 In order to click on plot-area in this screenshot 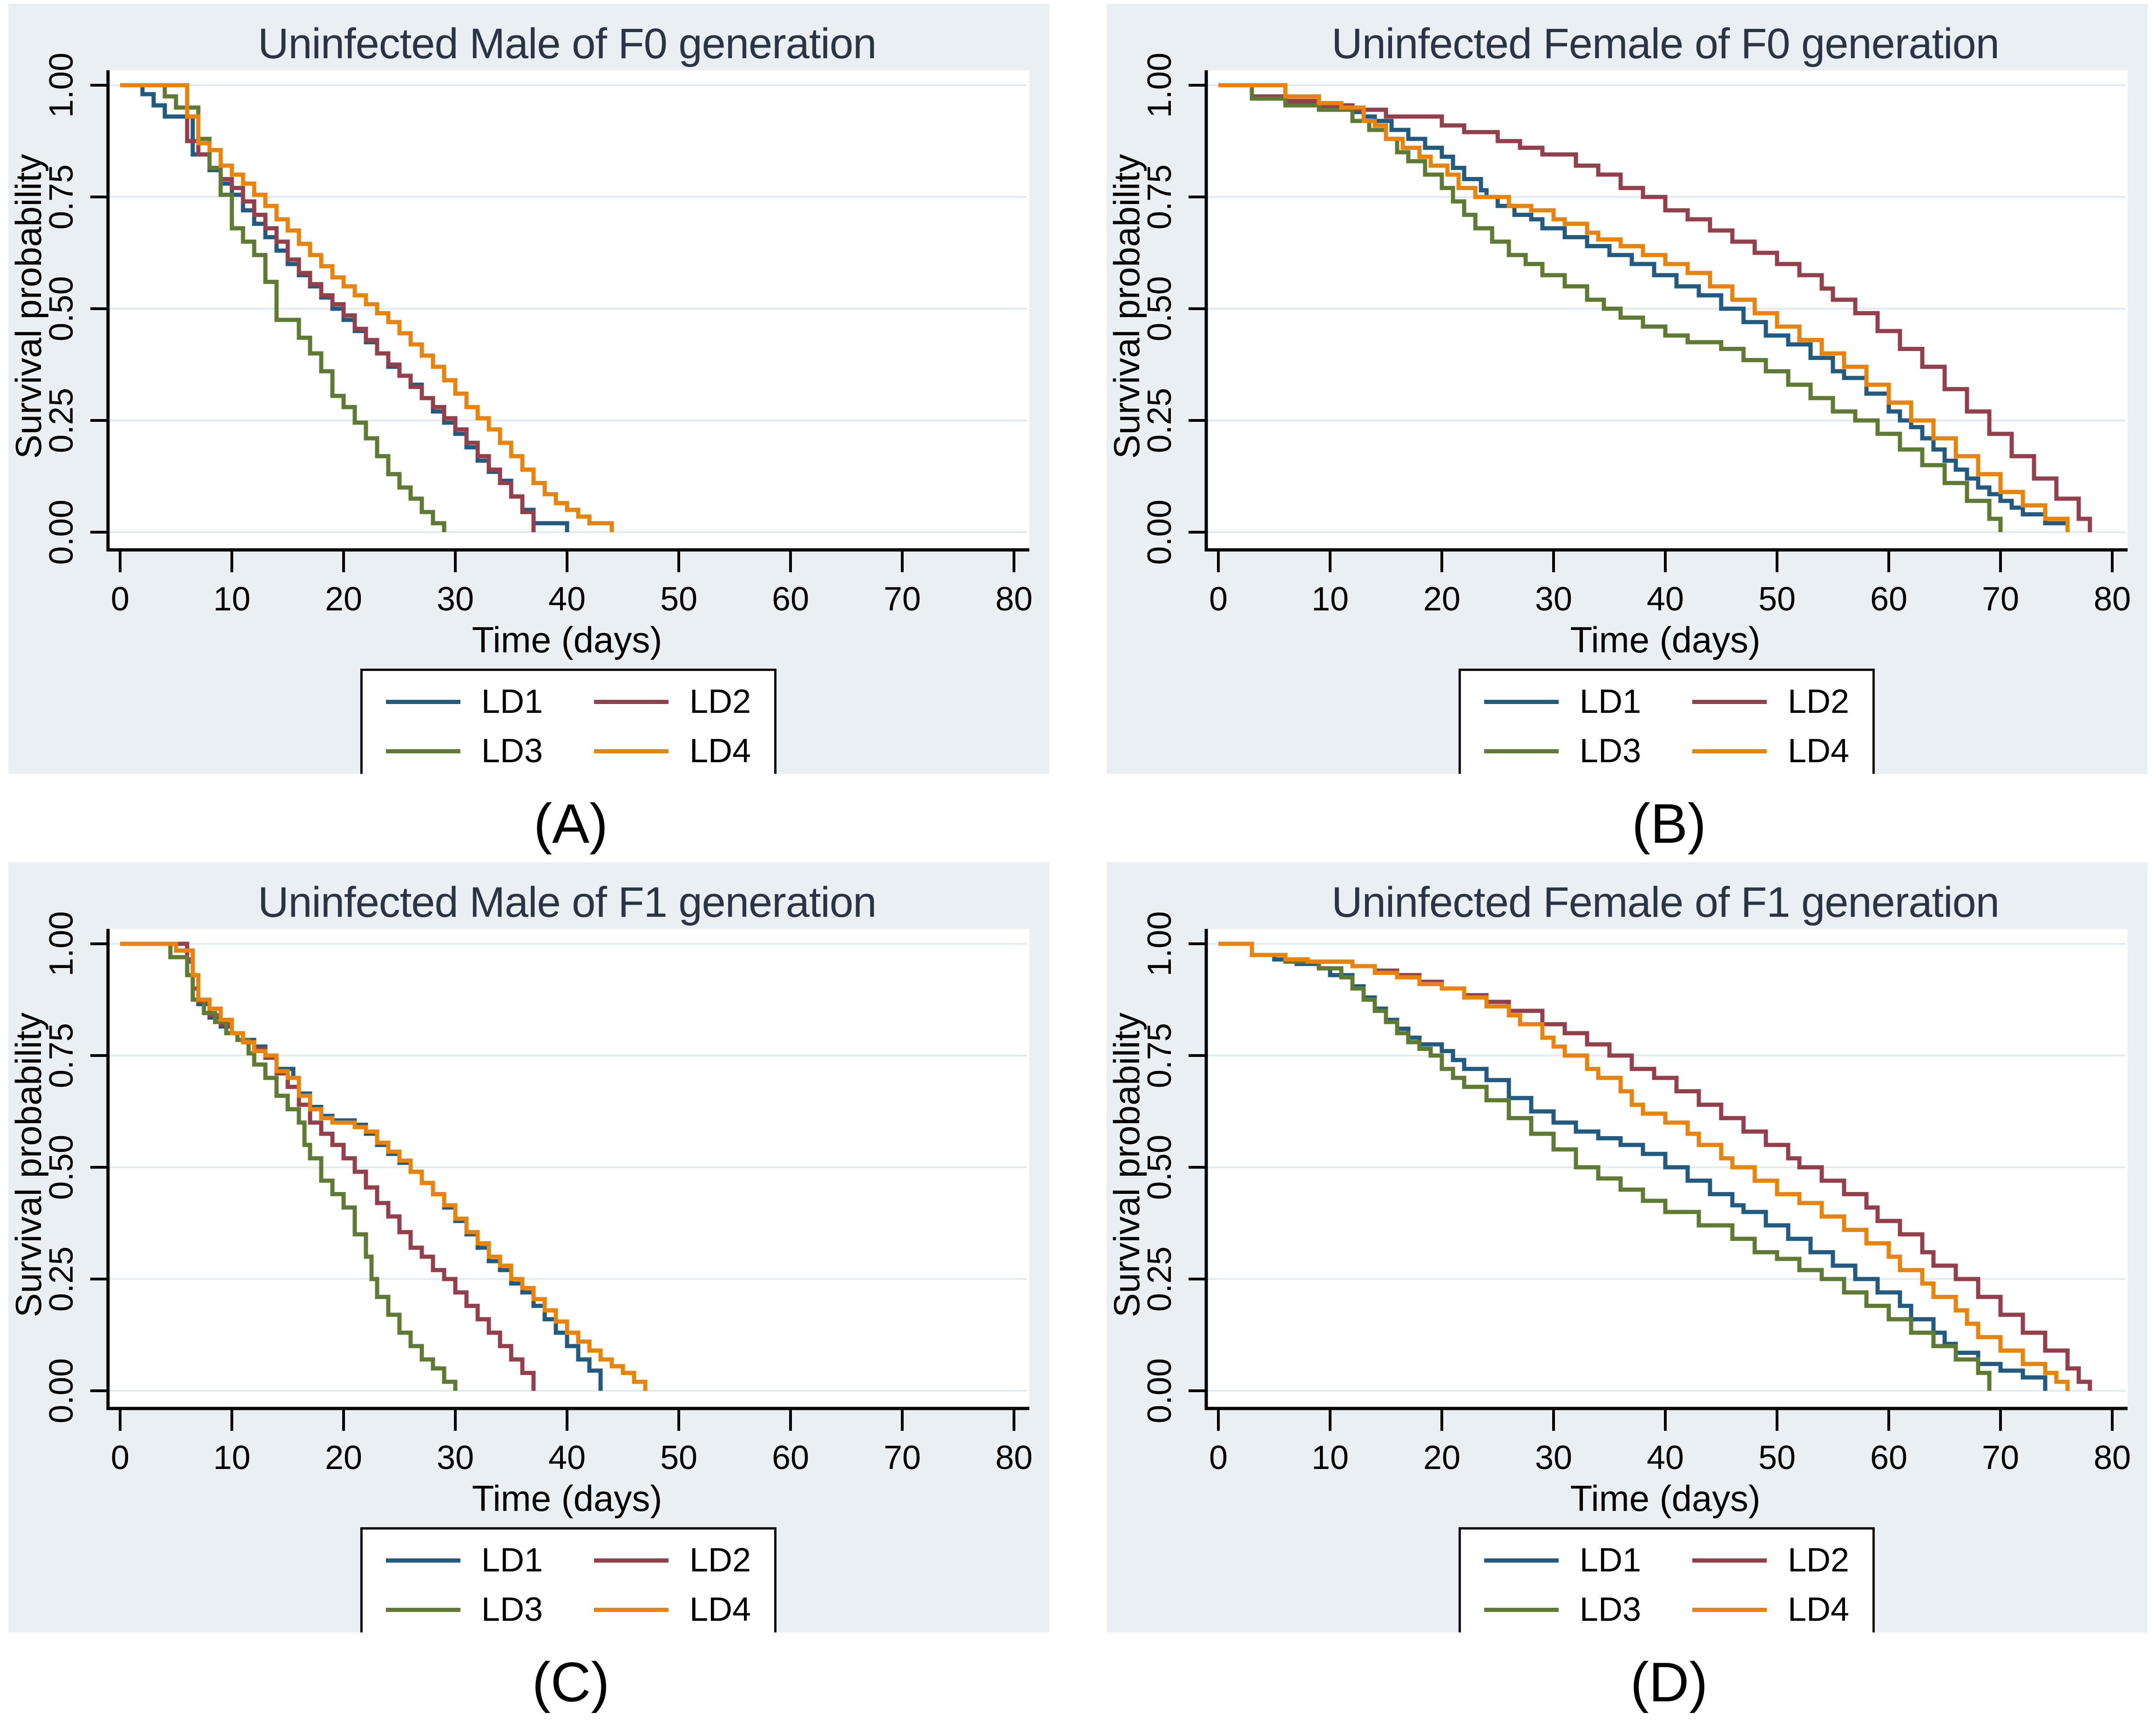, I will do `click(1667, 310)`.